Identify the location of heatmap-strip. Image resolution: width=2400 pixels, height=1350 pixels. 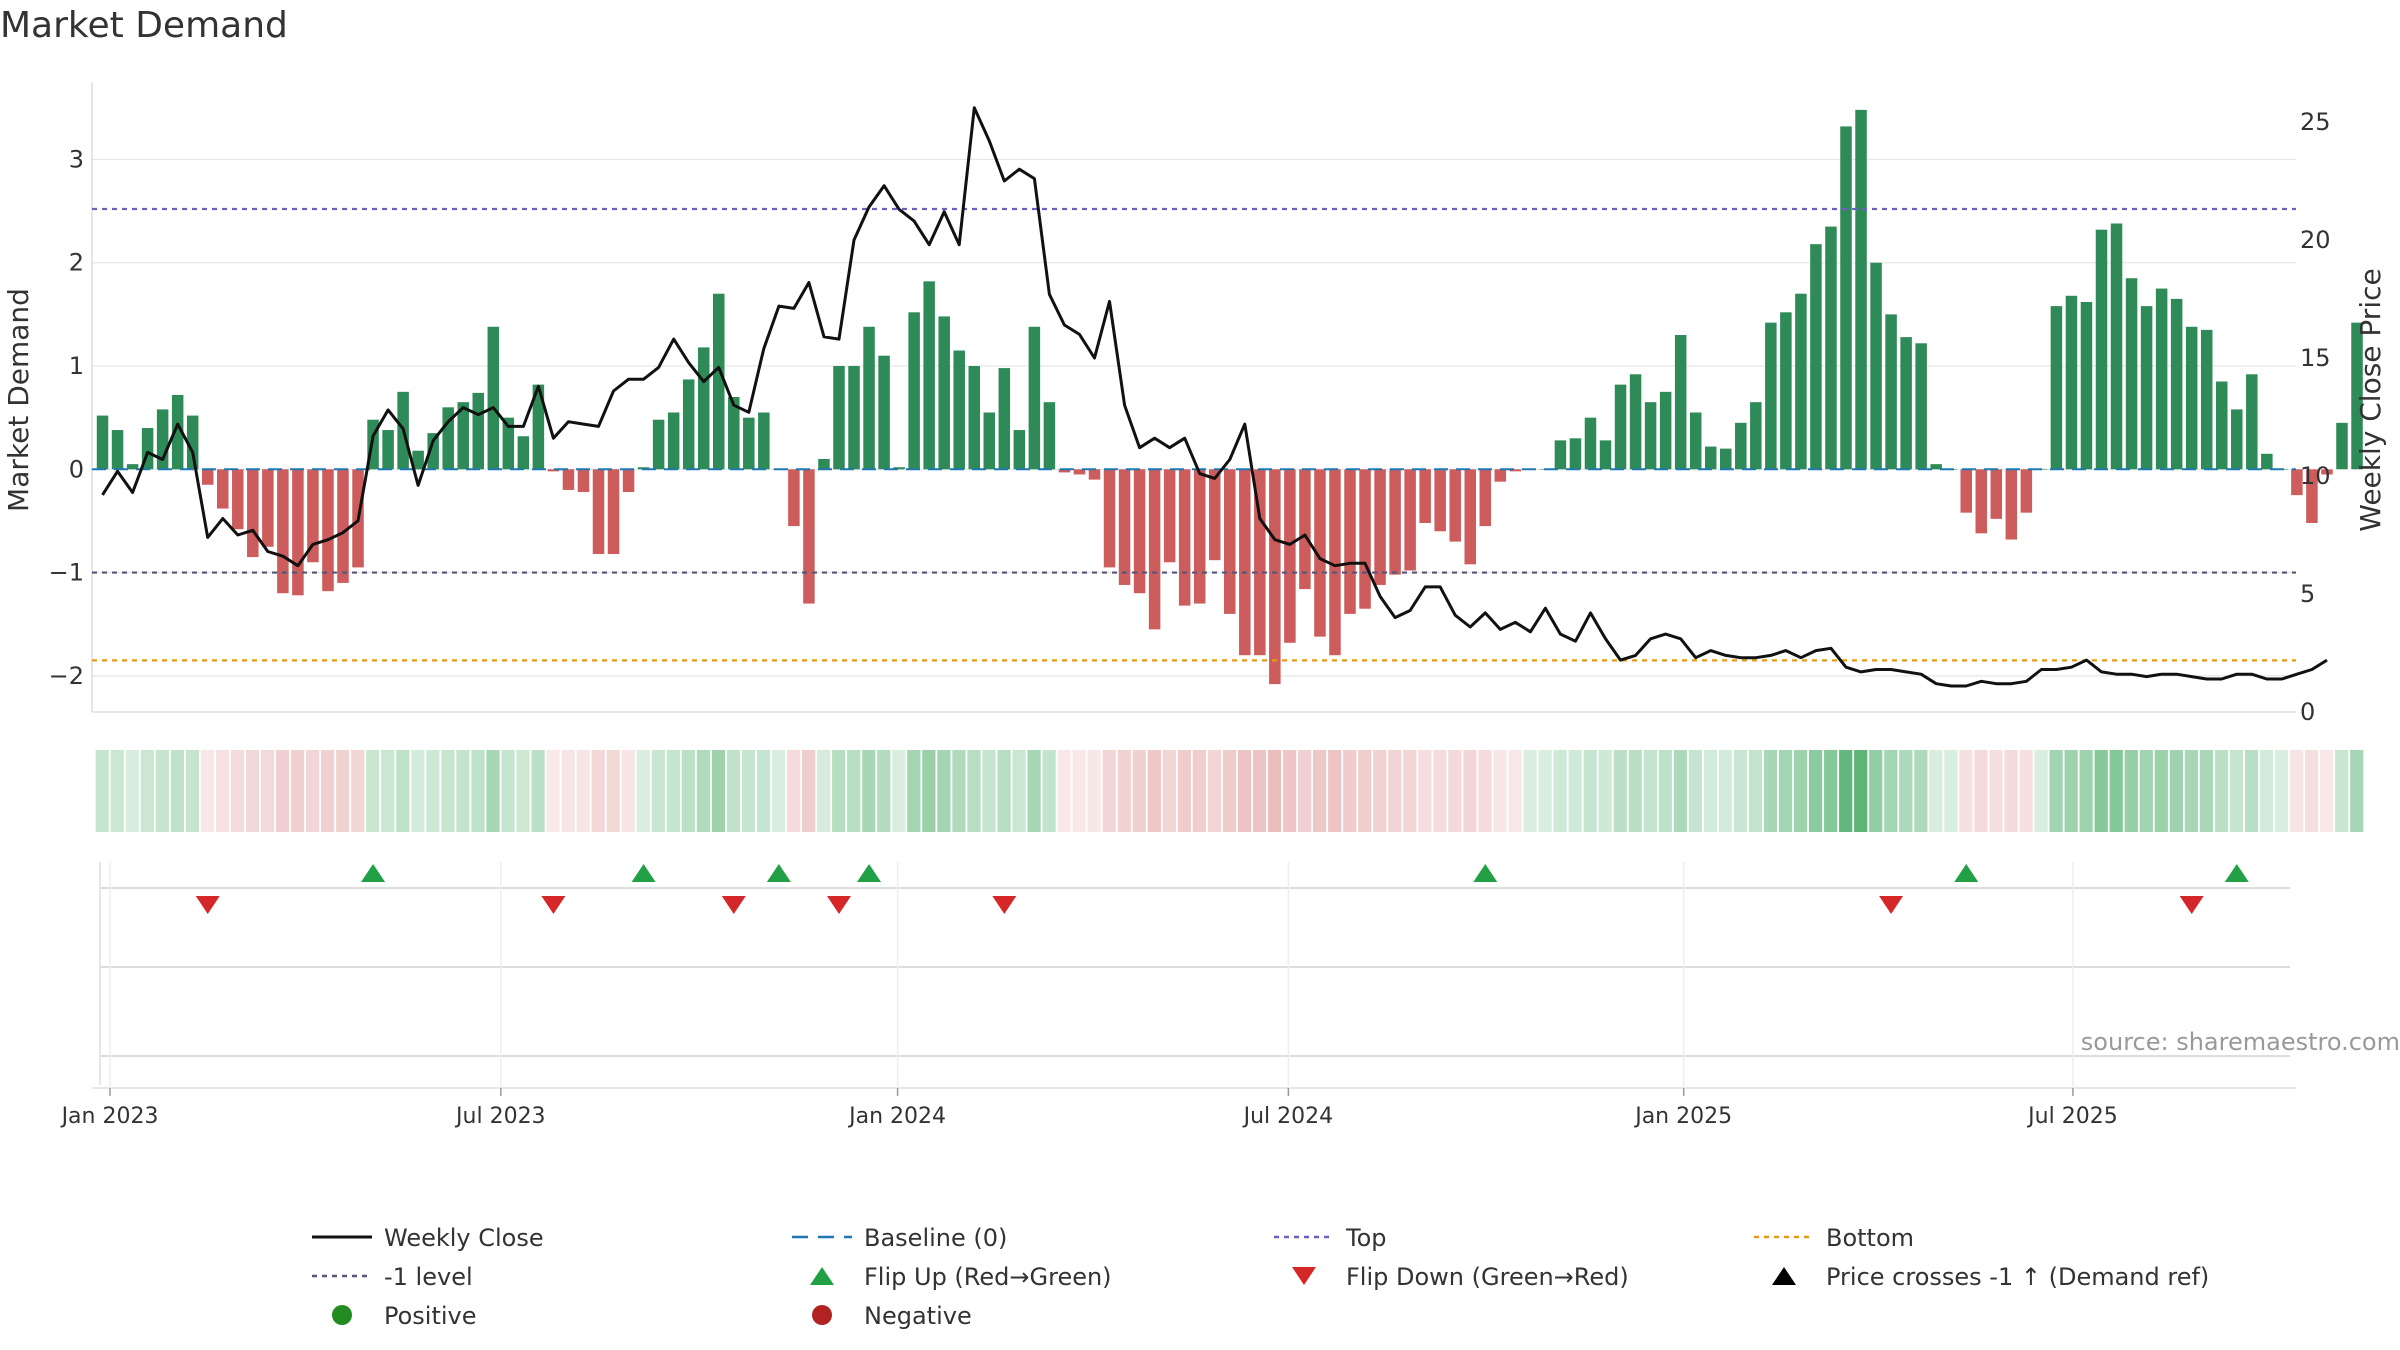
(1229, 791).